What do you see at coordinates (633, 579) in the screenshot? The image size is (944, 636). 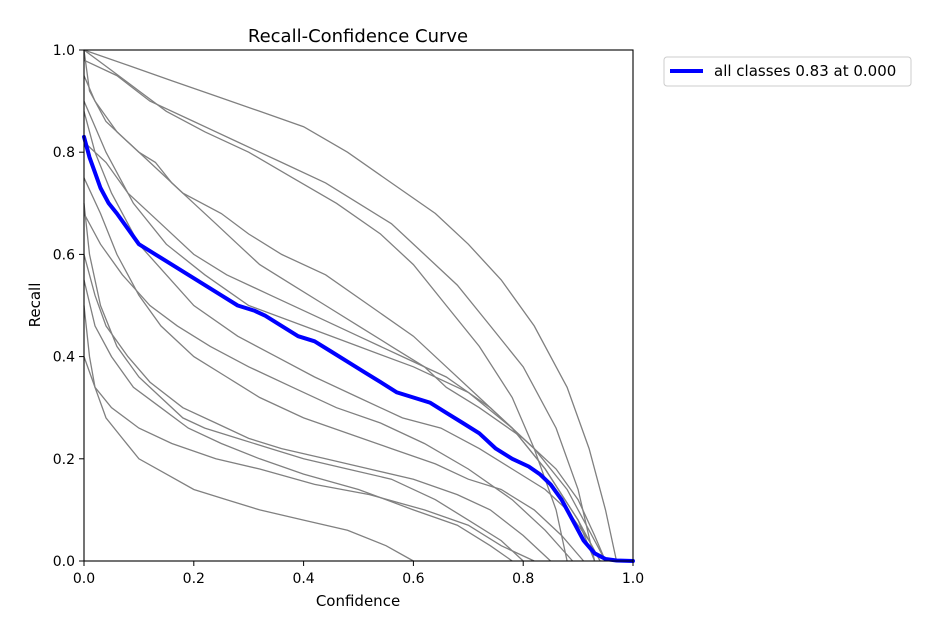 I see `x-tick-label: 1.0` at bounding box center [633, 579].